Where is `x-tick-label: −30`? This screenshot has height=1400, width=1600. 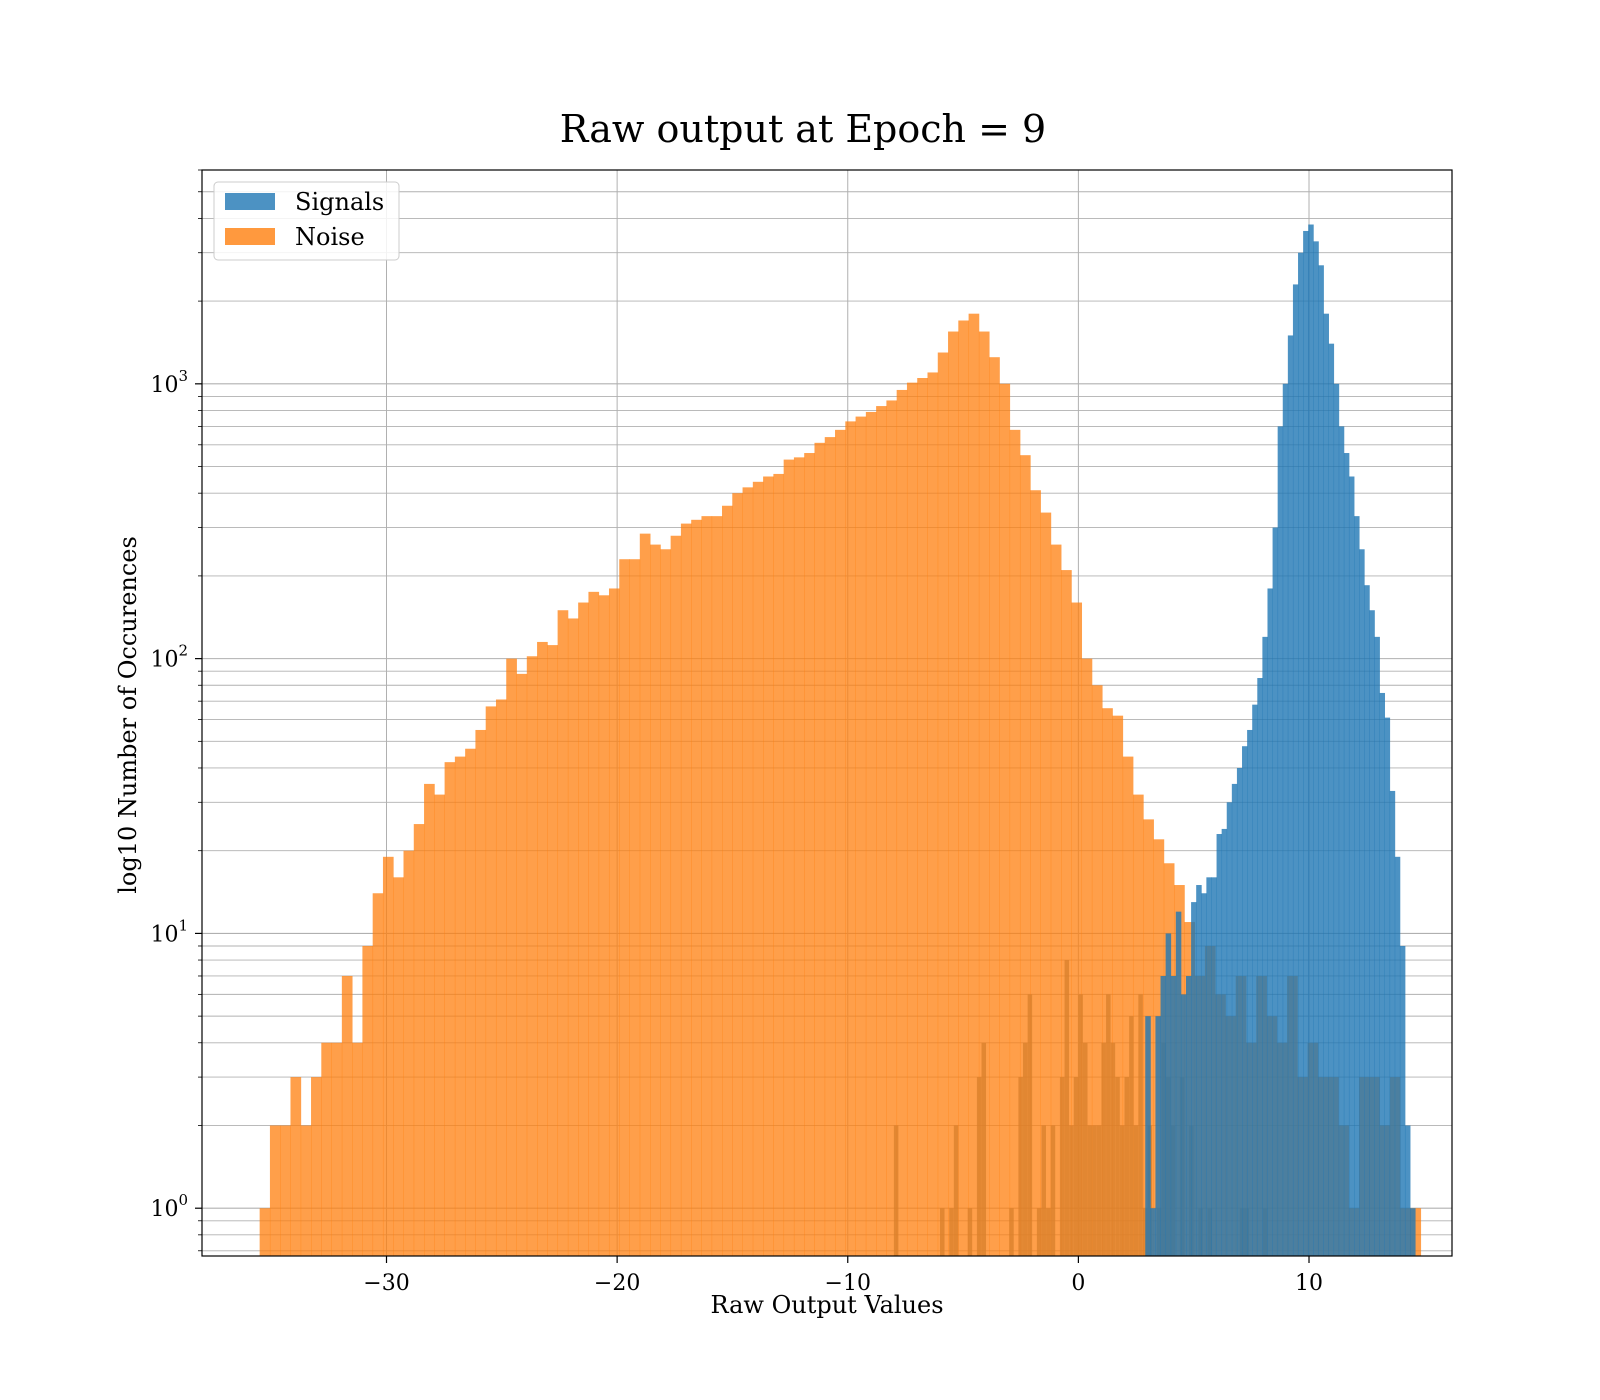
x-tick-label: −30 is located at coordinates (386, 1283).